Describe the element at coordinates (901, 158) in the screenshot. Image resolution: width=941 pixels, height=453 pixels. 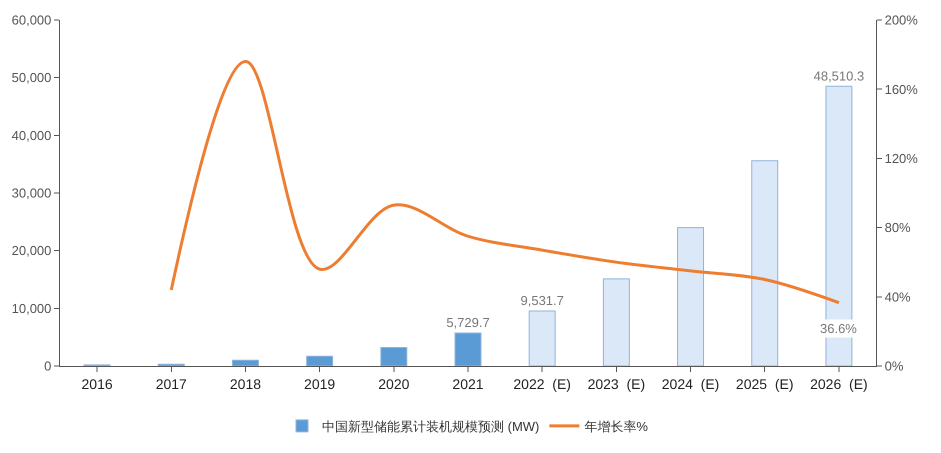
I see `y2-tick-label: 120%` at that location.